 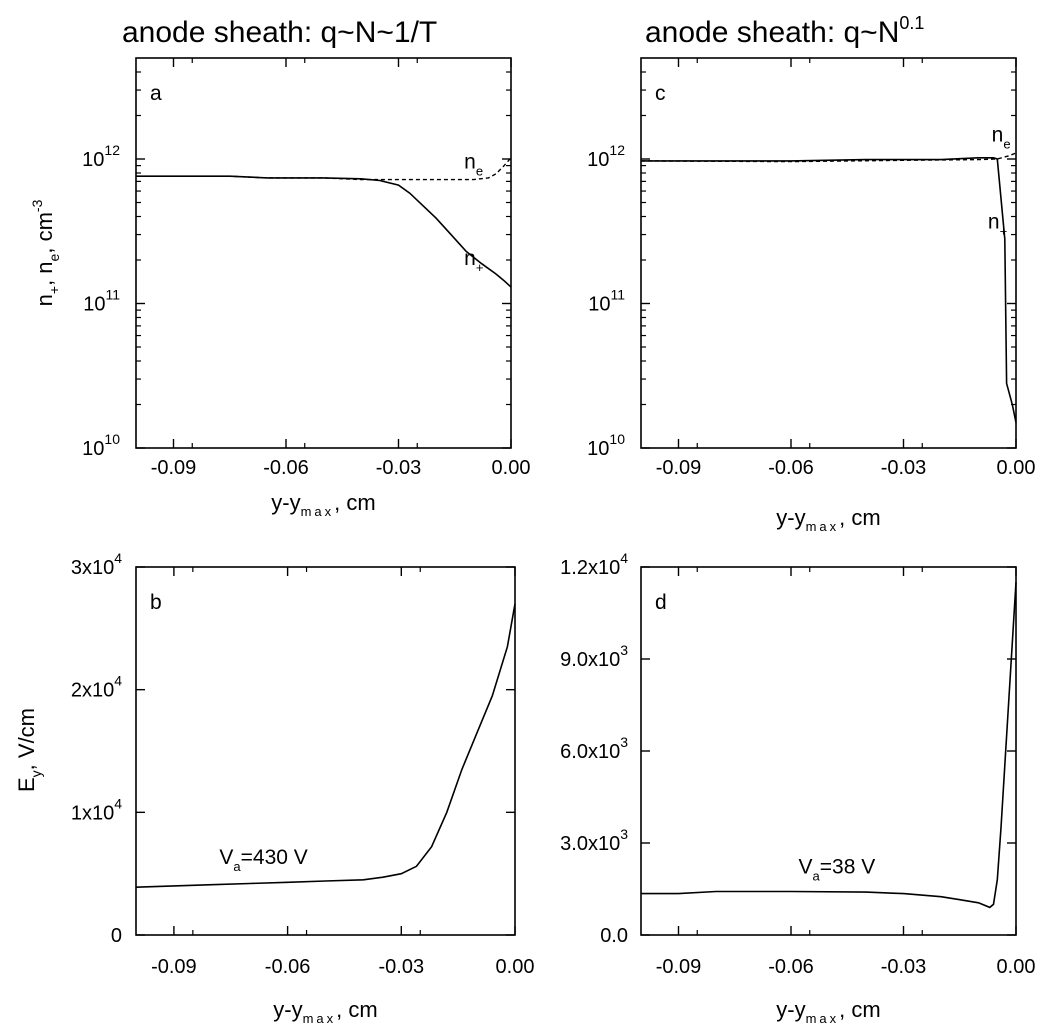 I want to click on series-annotation: Va=38 V, so click(x=837, y=870).